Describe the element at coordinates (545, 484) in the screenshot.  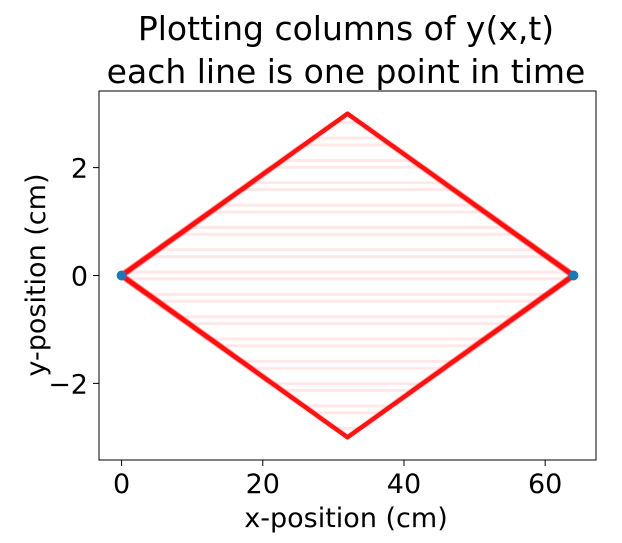
I see `x-tick-label: 60` at that location.